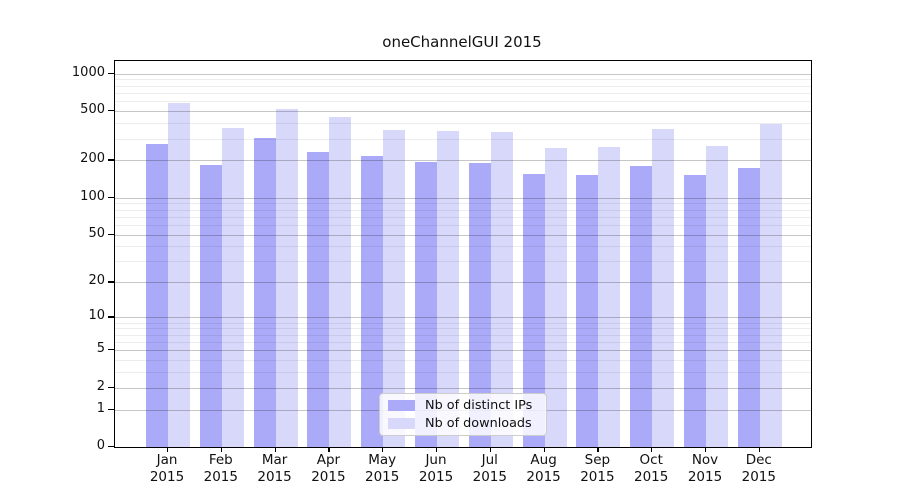 The width and height of the screenshot is (900, 500). Describe the element at coordinates (651, 460) in the screenshot. I see `x-tick-month: Oct` at that location.